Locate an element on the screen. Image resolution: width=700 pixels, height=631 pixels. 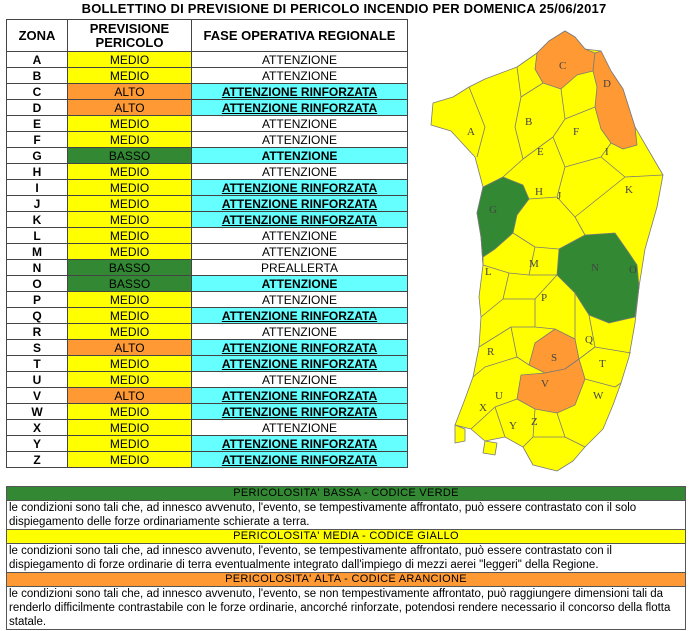
table-row: R MEDIO ATTENZIONE is located at coordinates (207, 331).